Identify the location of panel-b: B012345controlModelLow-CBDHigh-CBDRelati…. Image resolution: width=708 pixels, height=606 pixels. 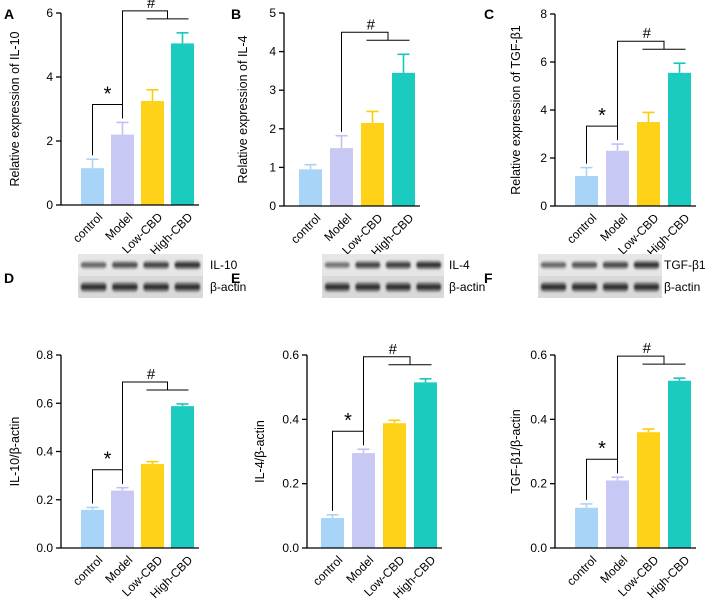
(325, 132).